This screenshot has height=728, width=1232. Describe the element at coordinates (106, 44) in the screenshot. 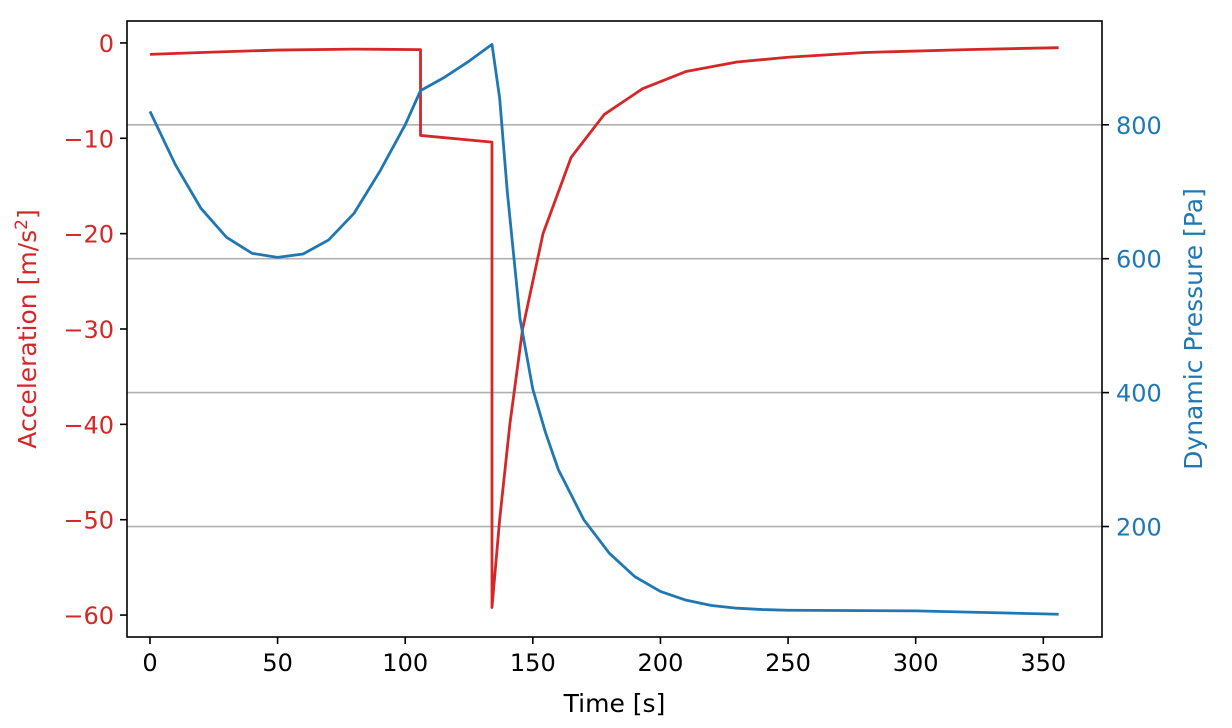

I see `y-left-tick-label: 0` at that location.